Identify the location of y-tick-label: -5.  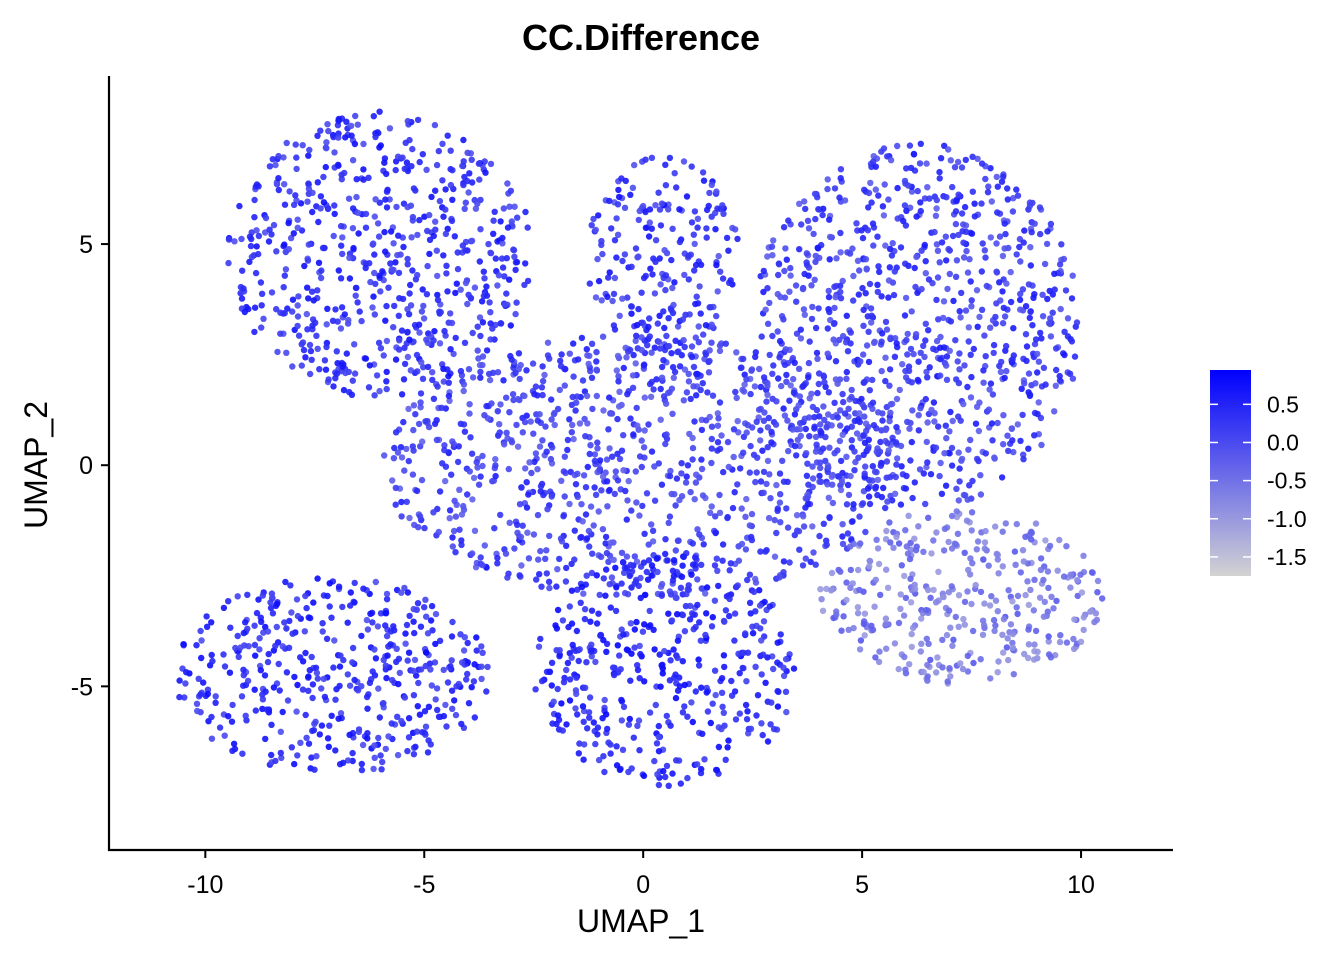
(82, 687).